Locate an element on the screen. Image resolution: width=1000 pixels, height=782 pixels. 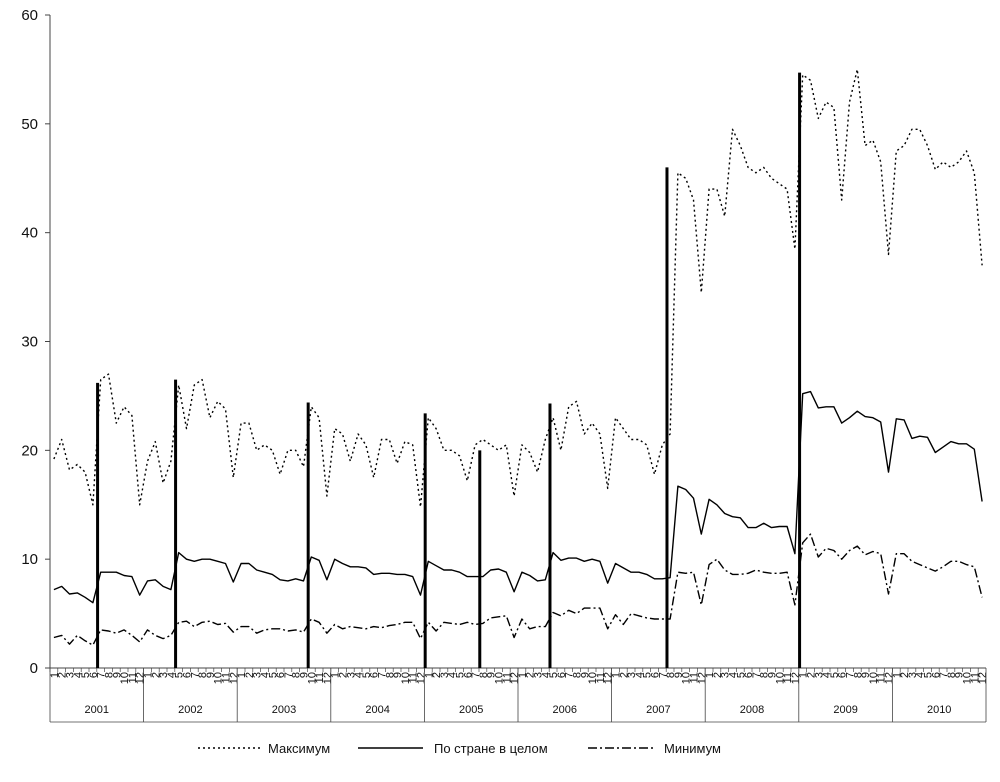
year-label: 2003 is located at coordinates (284, 710).